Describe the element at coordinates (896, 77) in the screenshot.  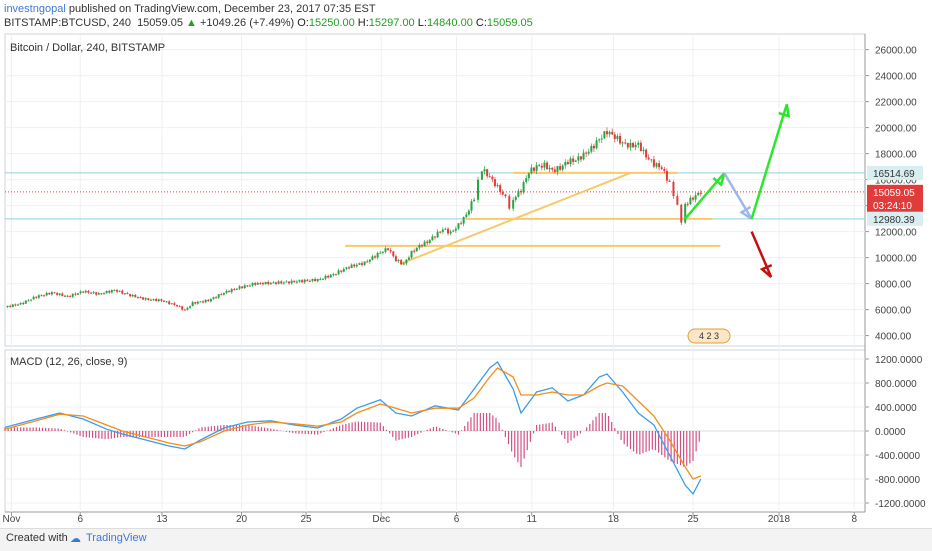
I see `y-tick-label: 24000.00` at that location.